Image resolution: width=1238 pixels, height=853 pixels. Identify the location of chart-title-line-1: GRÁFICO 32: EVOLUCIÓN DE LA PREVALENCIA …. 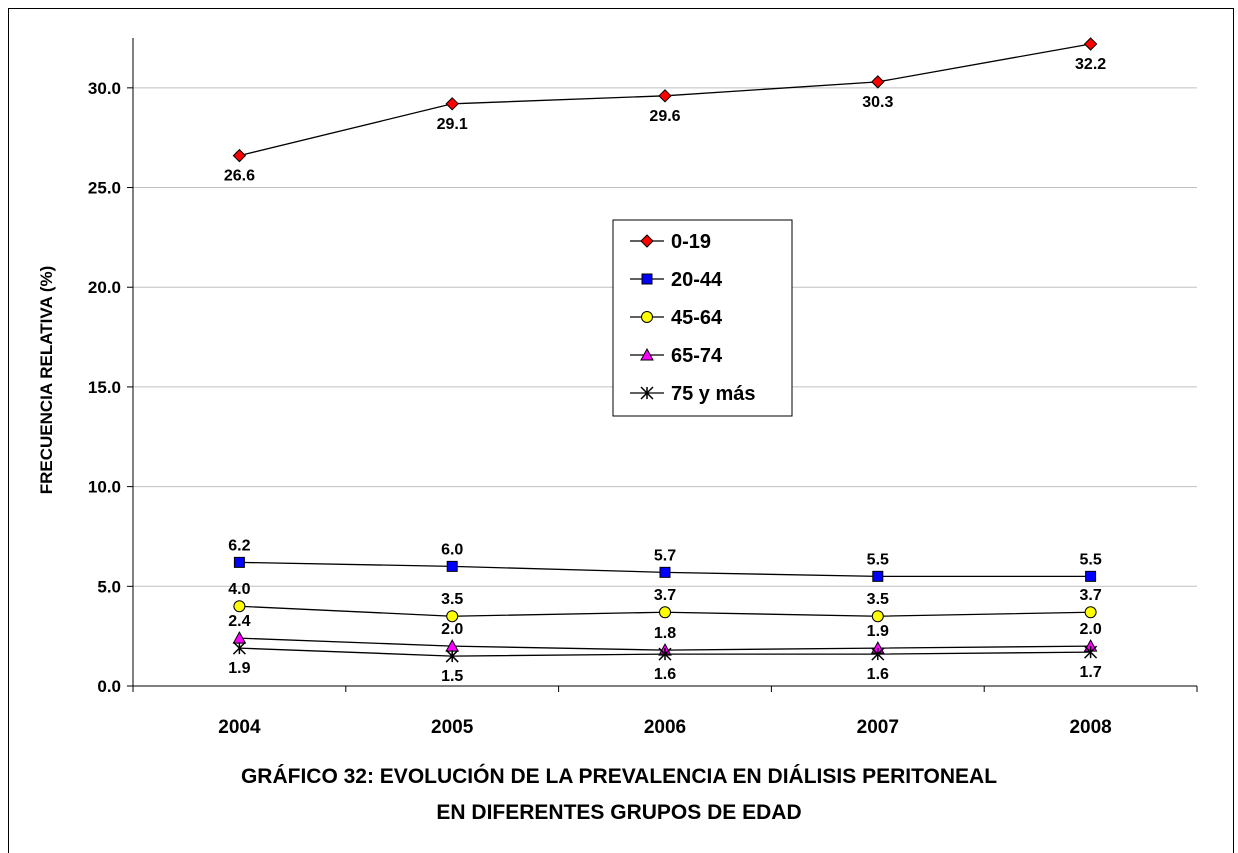
(619, 777).